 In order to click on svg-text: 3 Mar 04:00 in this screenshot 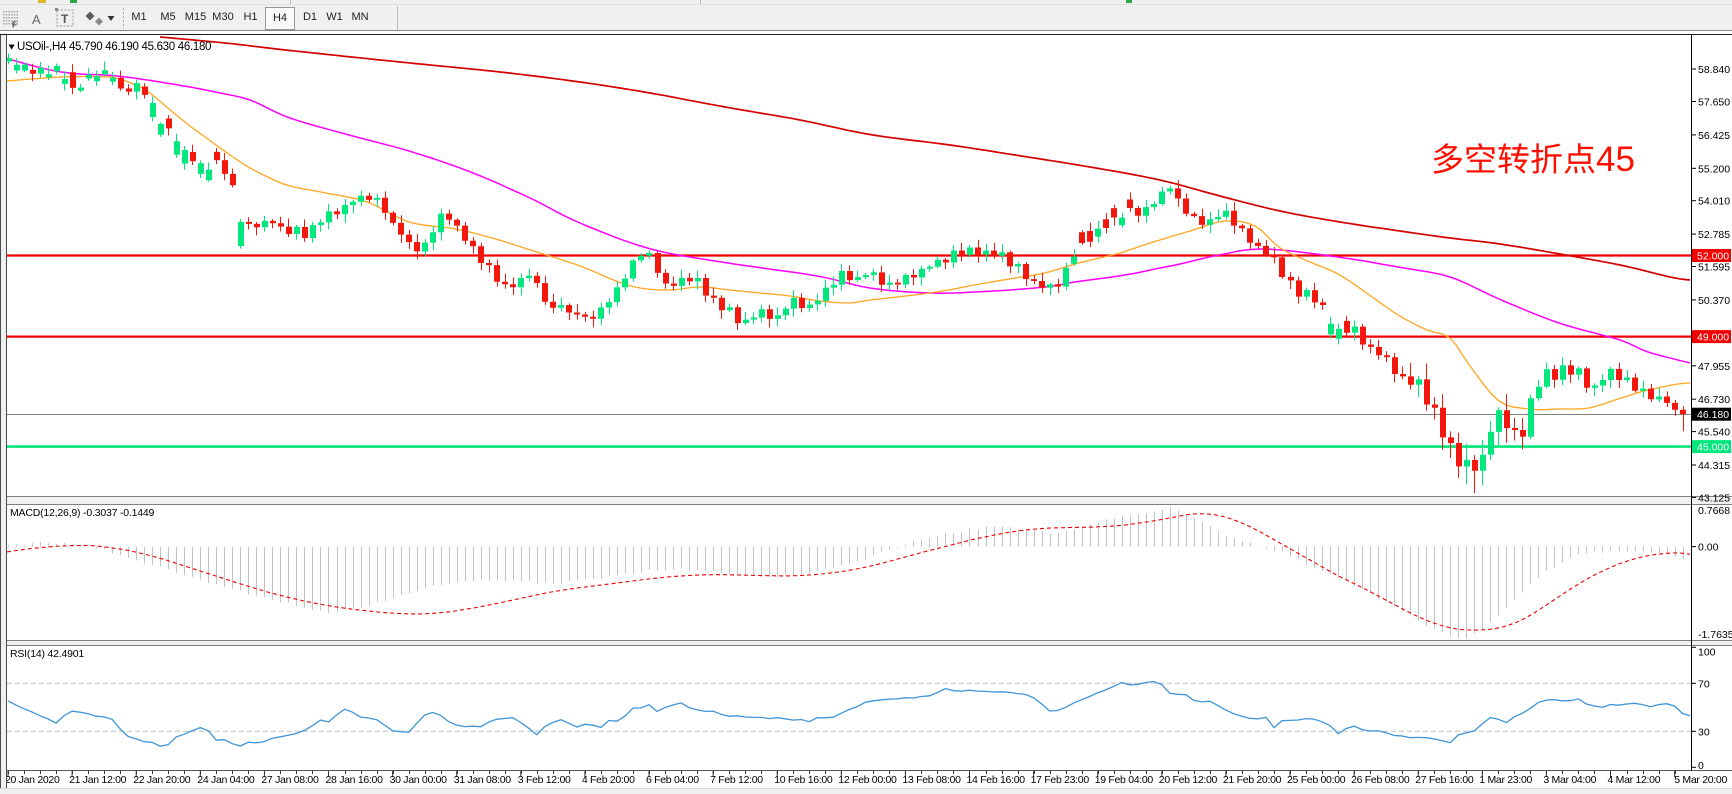, I will do `click(1569, 780)`.